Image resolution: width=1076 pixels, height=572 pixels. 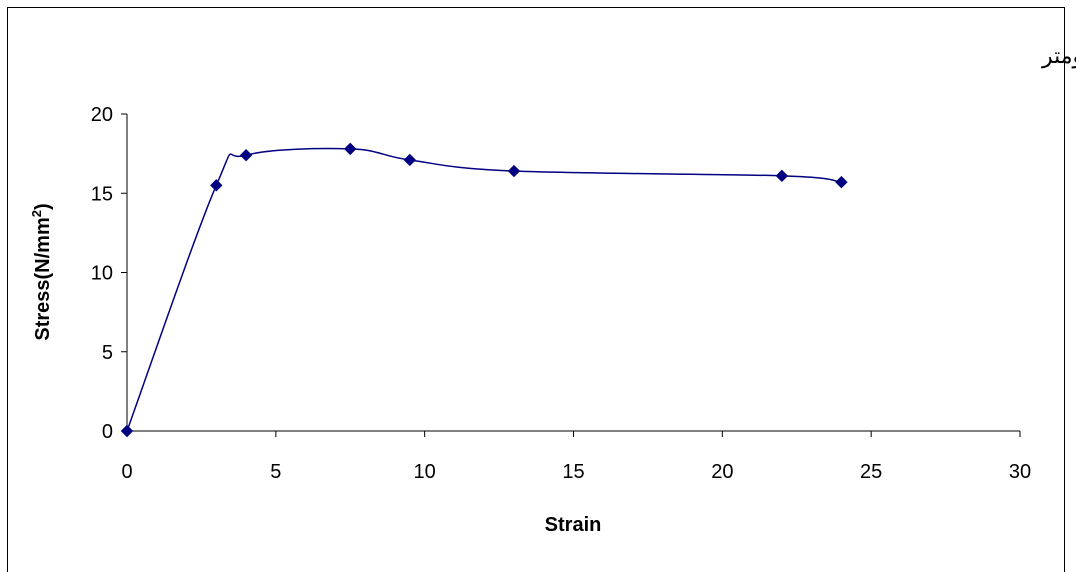 I want to click on y-tick-label: 5, so click(x=107, y=353).